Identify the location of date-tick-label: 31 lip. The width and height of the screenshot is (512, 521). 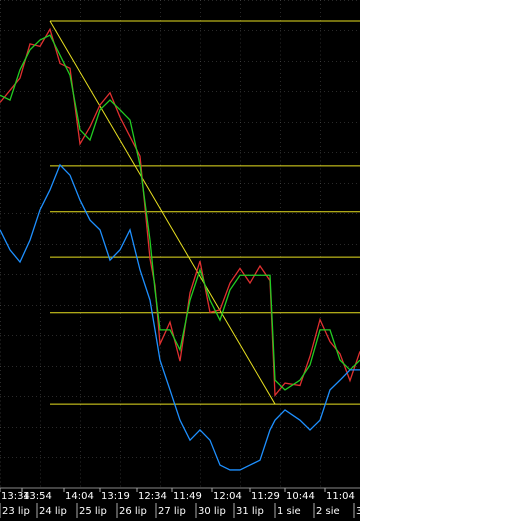
(250, 511).